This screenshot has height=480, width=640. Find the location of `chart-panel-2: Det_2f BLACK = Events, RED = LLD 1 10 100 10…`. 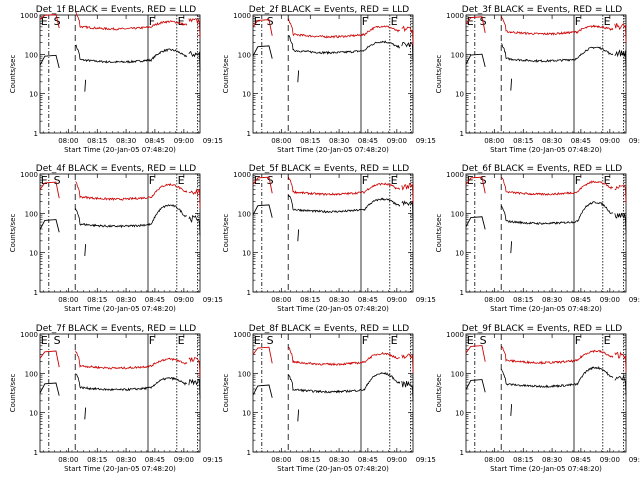

chart-panel-2: Det_2f BLACK = Events, RED = LLD 1 10 100 10… is located at coordinates (329, 79).